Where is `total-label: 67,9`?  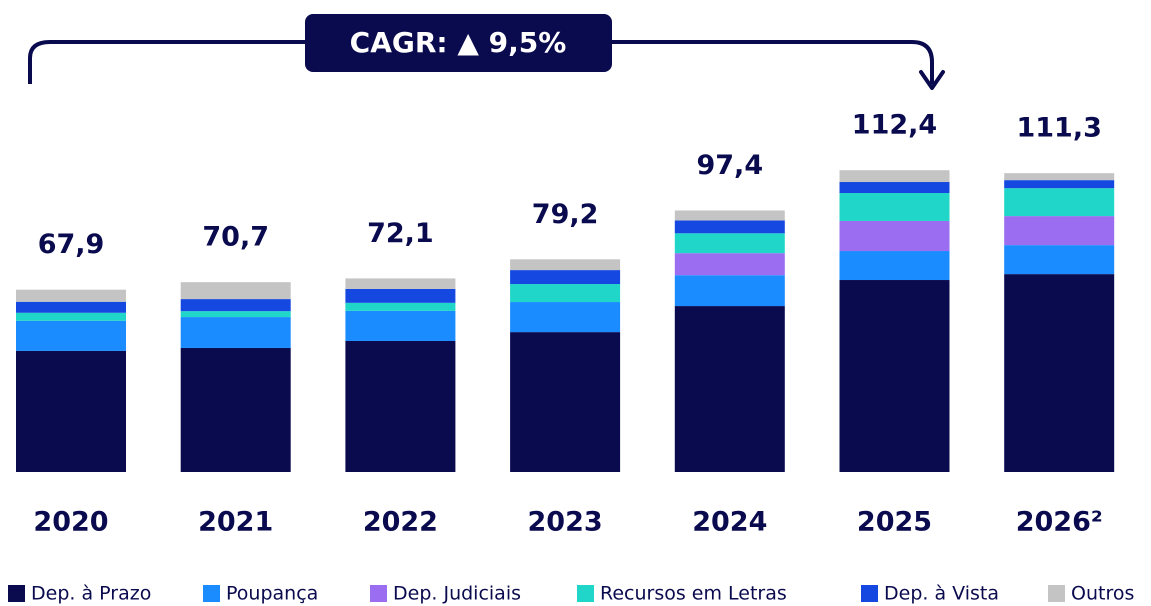 total-label: 67,9 is located at coordinates (71, 244).